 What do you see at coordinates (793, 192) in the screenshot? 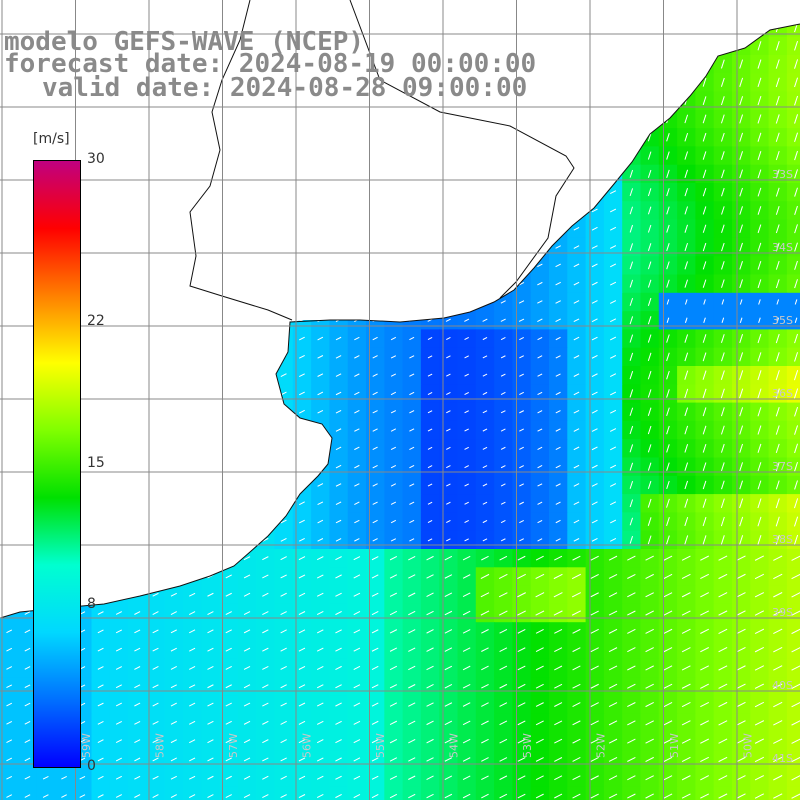
I see `wind-speed-cell` at bounding box center [793, 192].